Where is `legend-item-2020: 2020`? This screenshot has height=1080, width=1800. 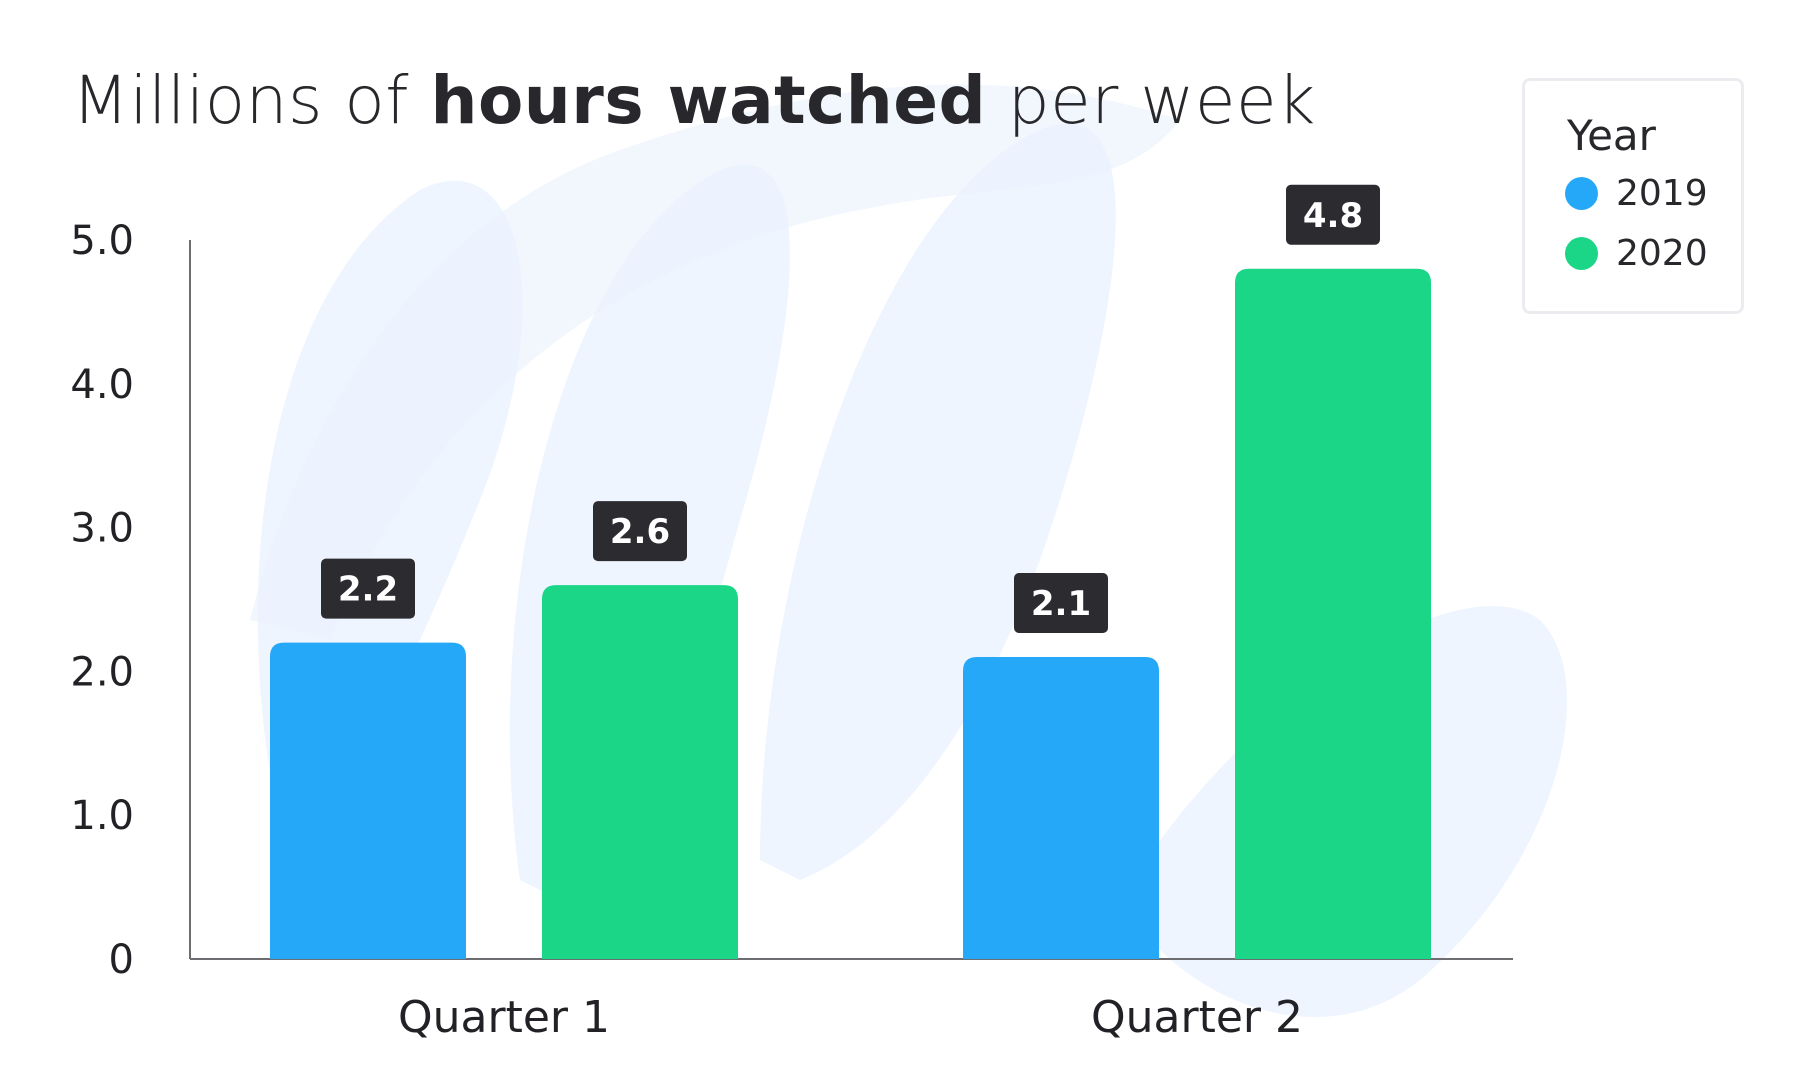 legend-item-2020: 2020 is located at coordinates (1636, 253).